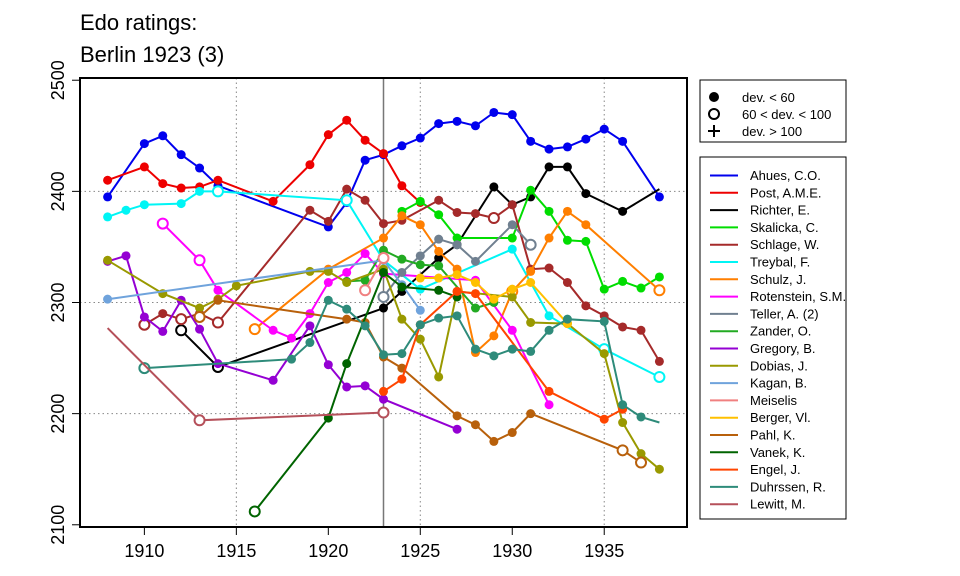 The width and height of the screenshot is (960, 576). Describe the element at coordinates (63, 302) in the screenshot. I see `y-axis: 2100 2200 2300 2400 2500` at that location.